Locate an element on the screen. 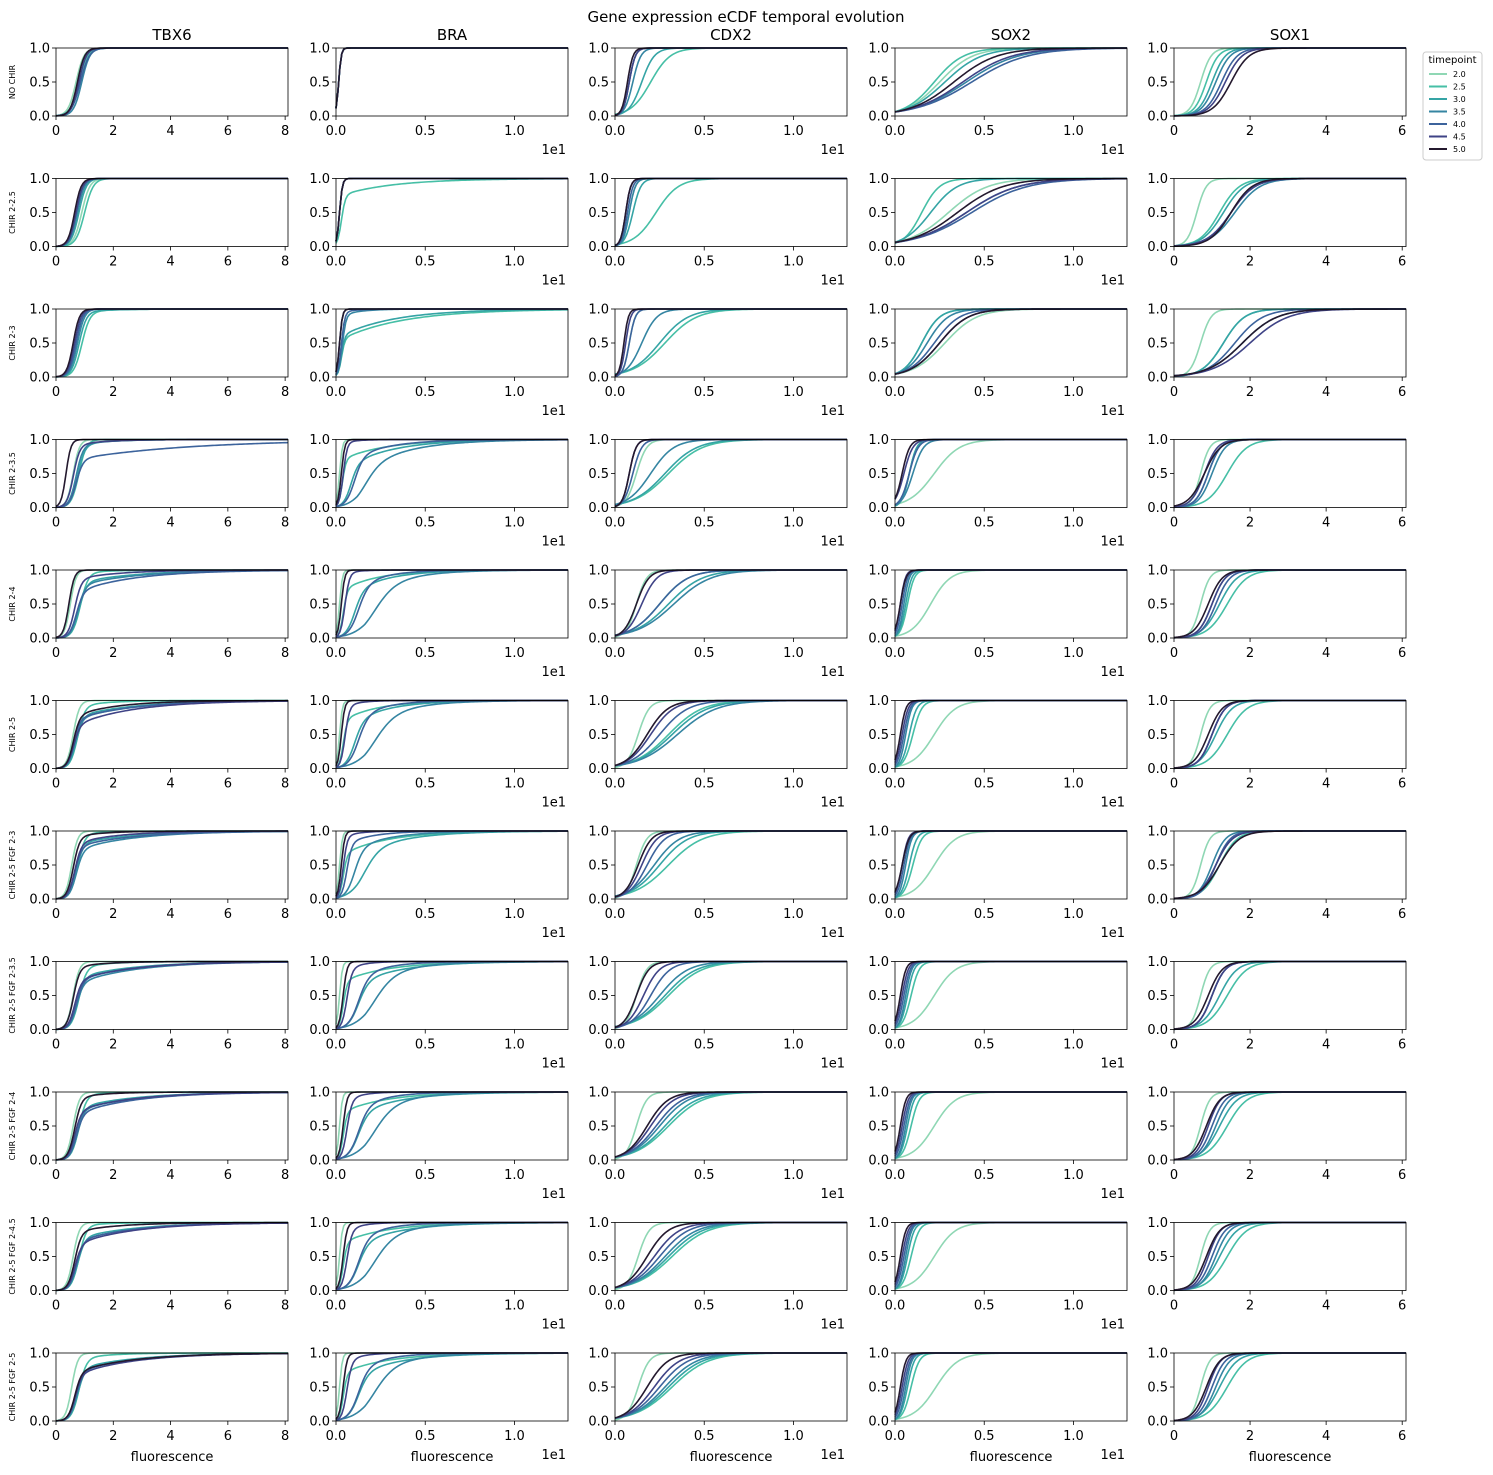 The height and width of the screenshot is (1475, 1493). panel-tbx6-row-5: 0.0 0.5 1.0 0 2 4 6 8 CHIR 2-5 is located at coordinates (148, 743).